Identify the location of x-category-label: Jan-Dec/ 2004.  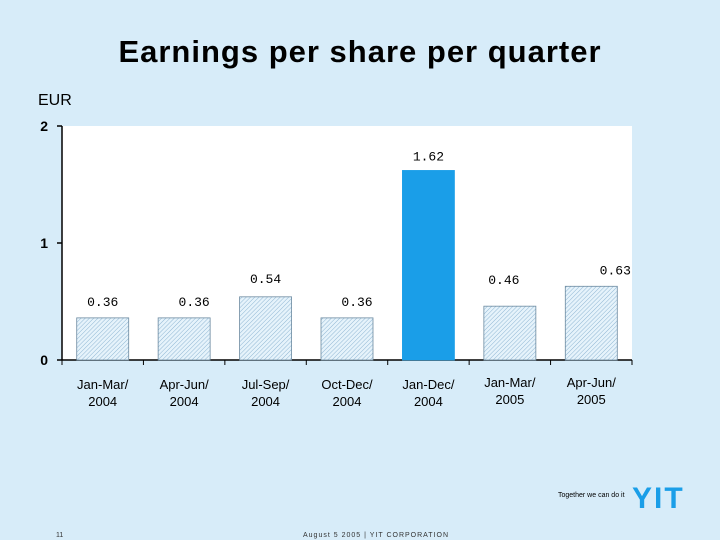
(428, 393).